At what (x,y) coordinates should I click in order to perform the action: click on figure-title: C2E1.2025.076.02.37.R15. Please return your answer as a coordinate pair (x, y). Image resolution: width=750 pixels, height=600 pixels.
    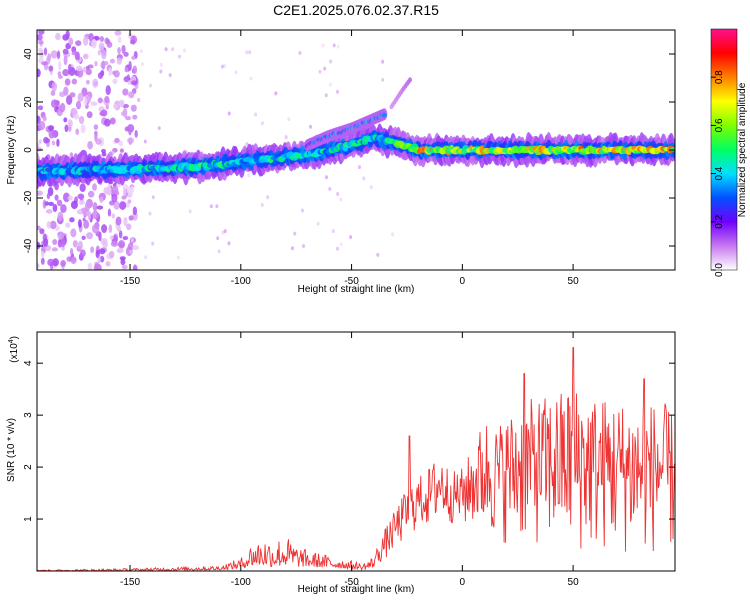
    Looking at the image, I should click on (356, 10).